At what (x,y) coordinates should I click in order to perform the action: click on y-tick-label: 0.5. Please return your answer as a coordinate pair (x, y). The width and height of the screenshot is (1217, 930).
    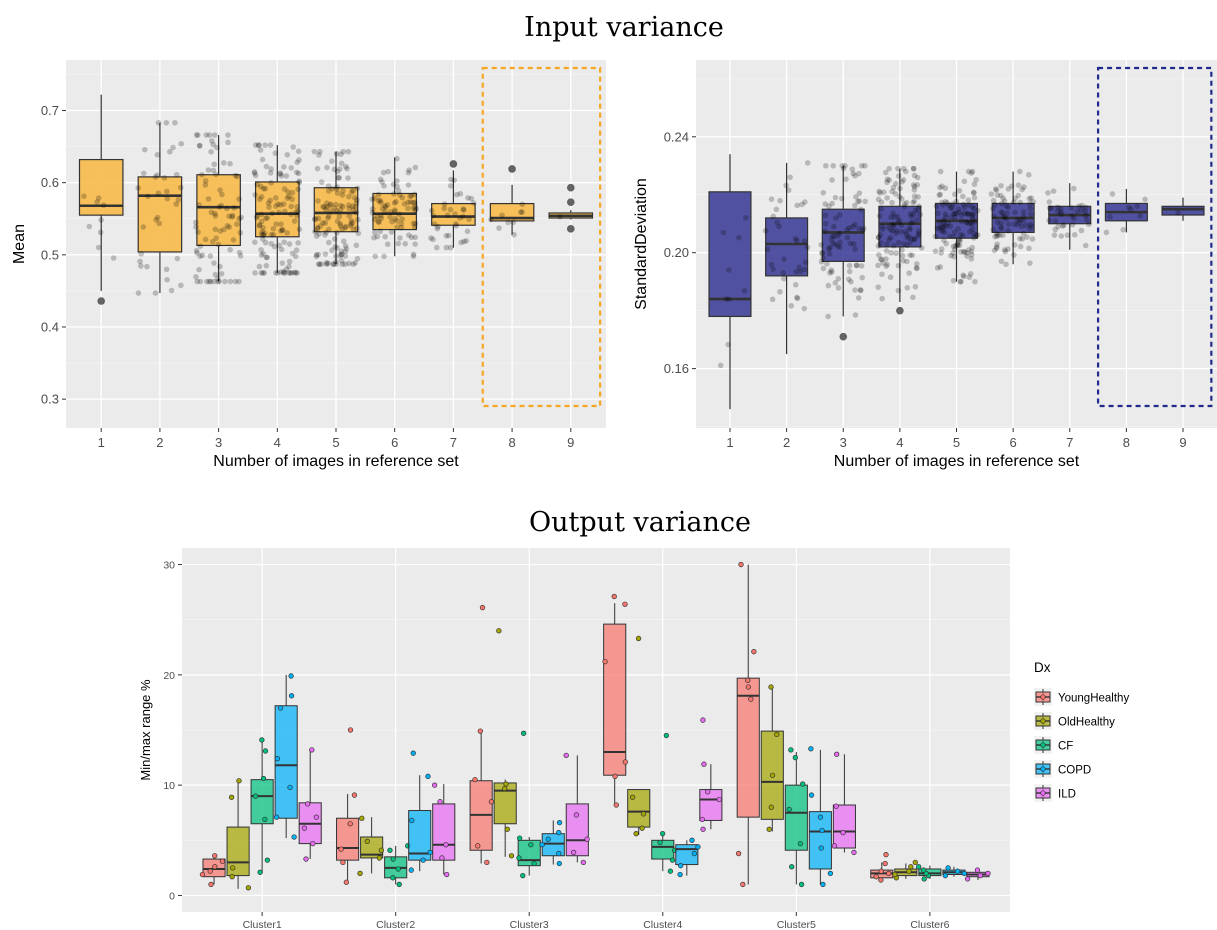
    Looking at the image, I should click on (50, 254).